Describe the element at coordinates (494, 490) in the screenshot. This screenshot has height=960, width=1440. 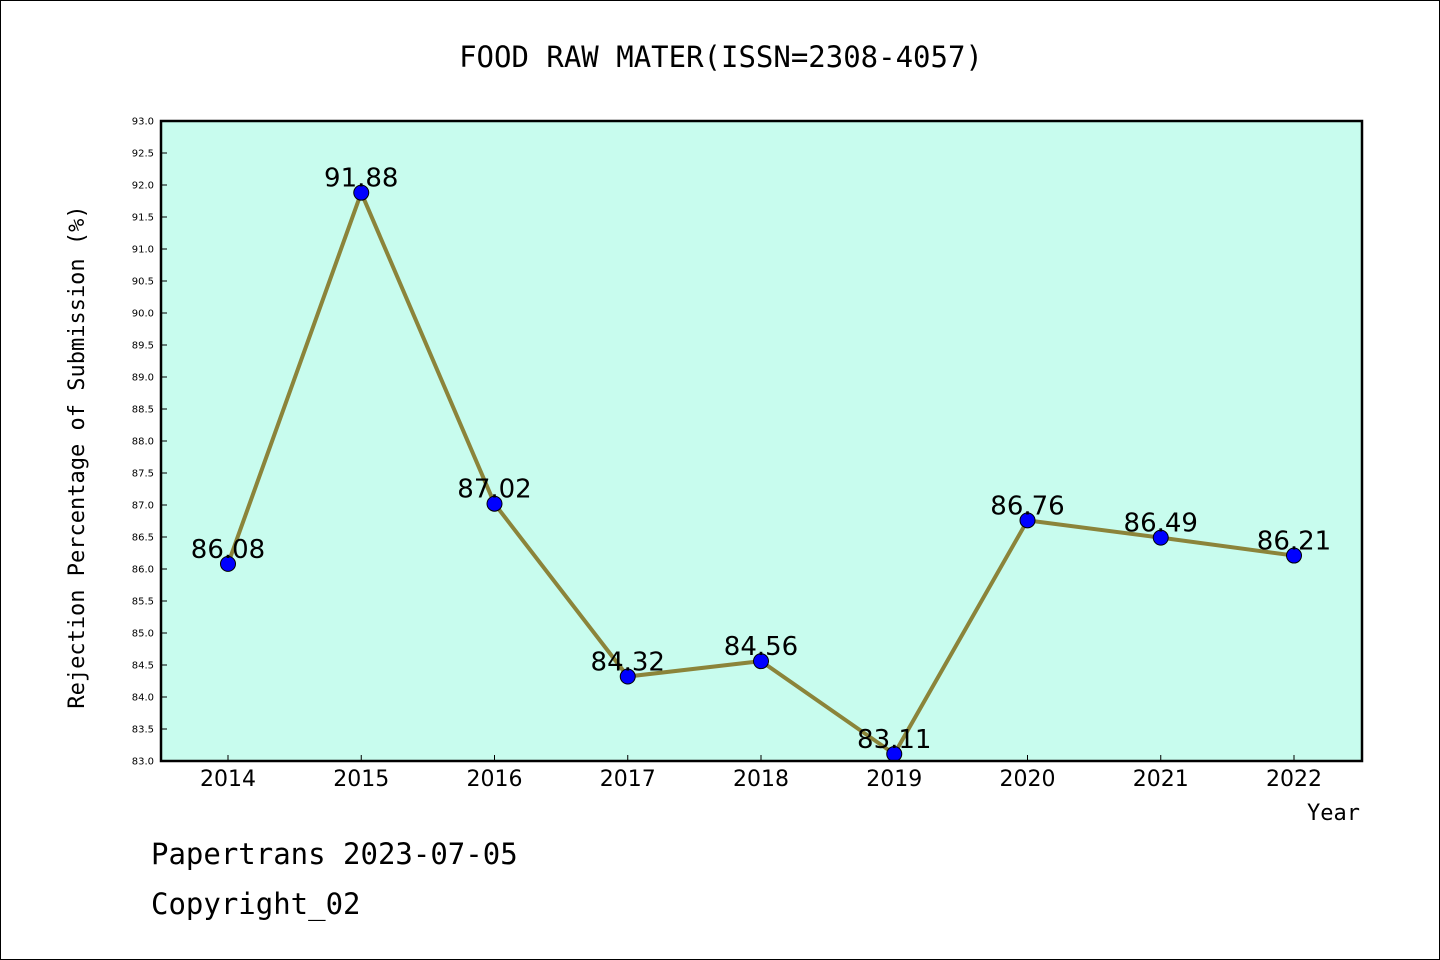
I see `data-point-label: 87.02` at that location.